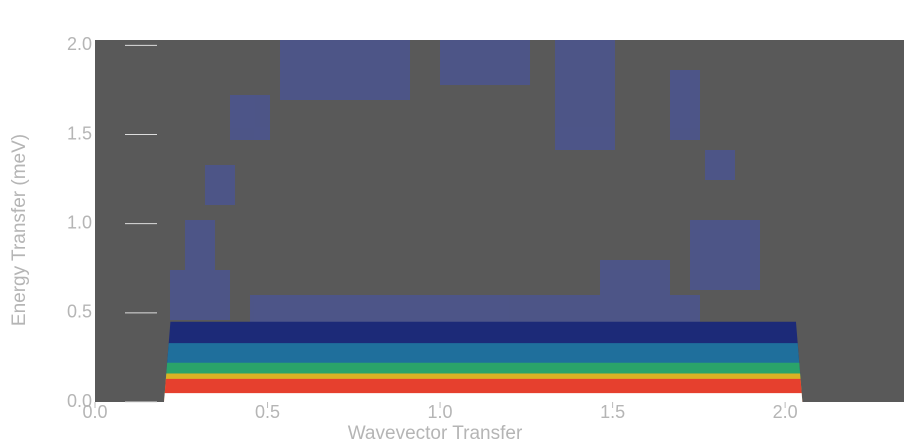 This screenshot has height=444, width=904. Describe the element at coordinates (94, 412) in the screenshot. I see `x-tick-label: 0.0` at that location.